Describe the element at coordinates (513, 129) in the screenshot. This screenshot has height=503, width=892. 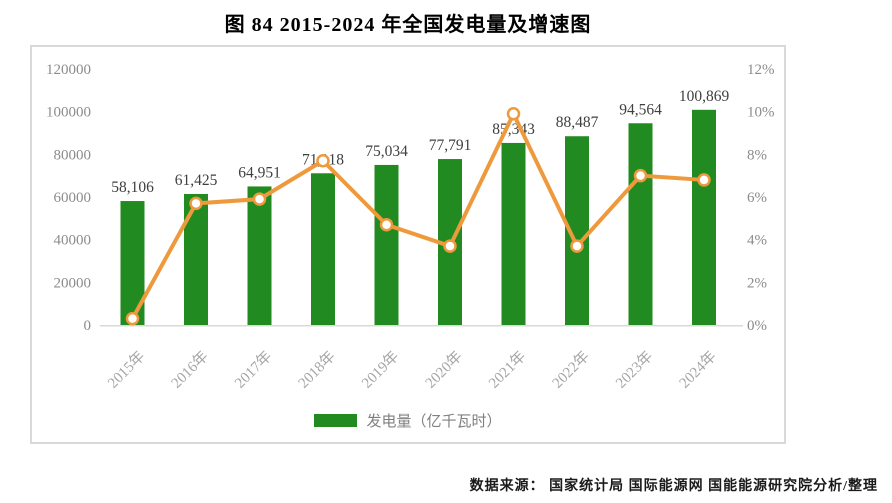
I see `bar-value-label: 85,343` at that location.